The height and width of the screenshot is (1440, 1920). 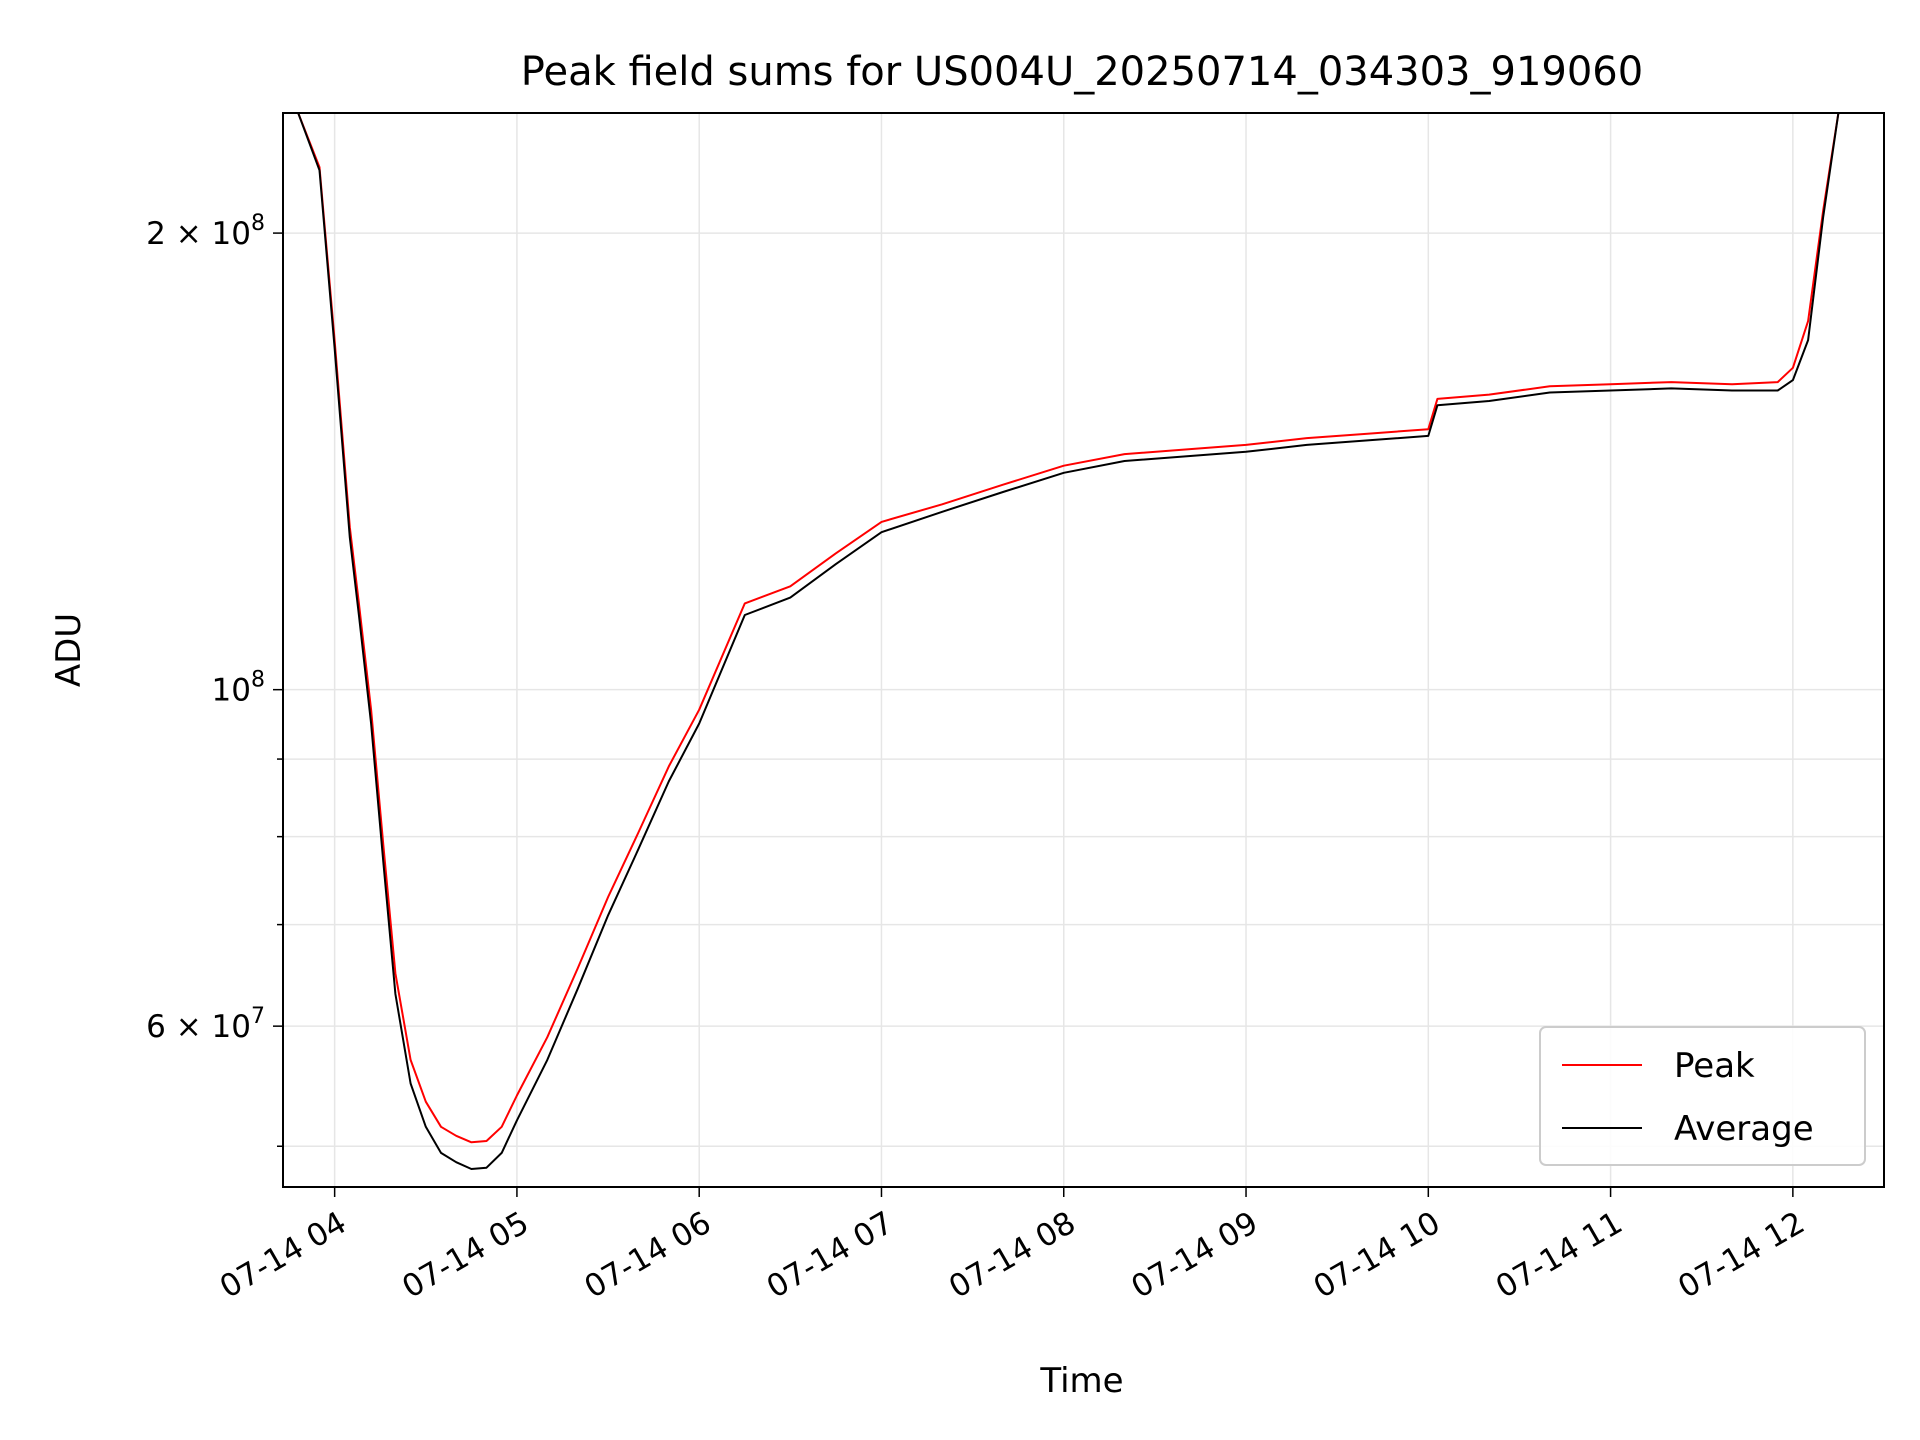 I want to click on legend-box, so click(x=1702, y=1096).